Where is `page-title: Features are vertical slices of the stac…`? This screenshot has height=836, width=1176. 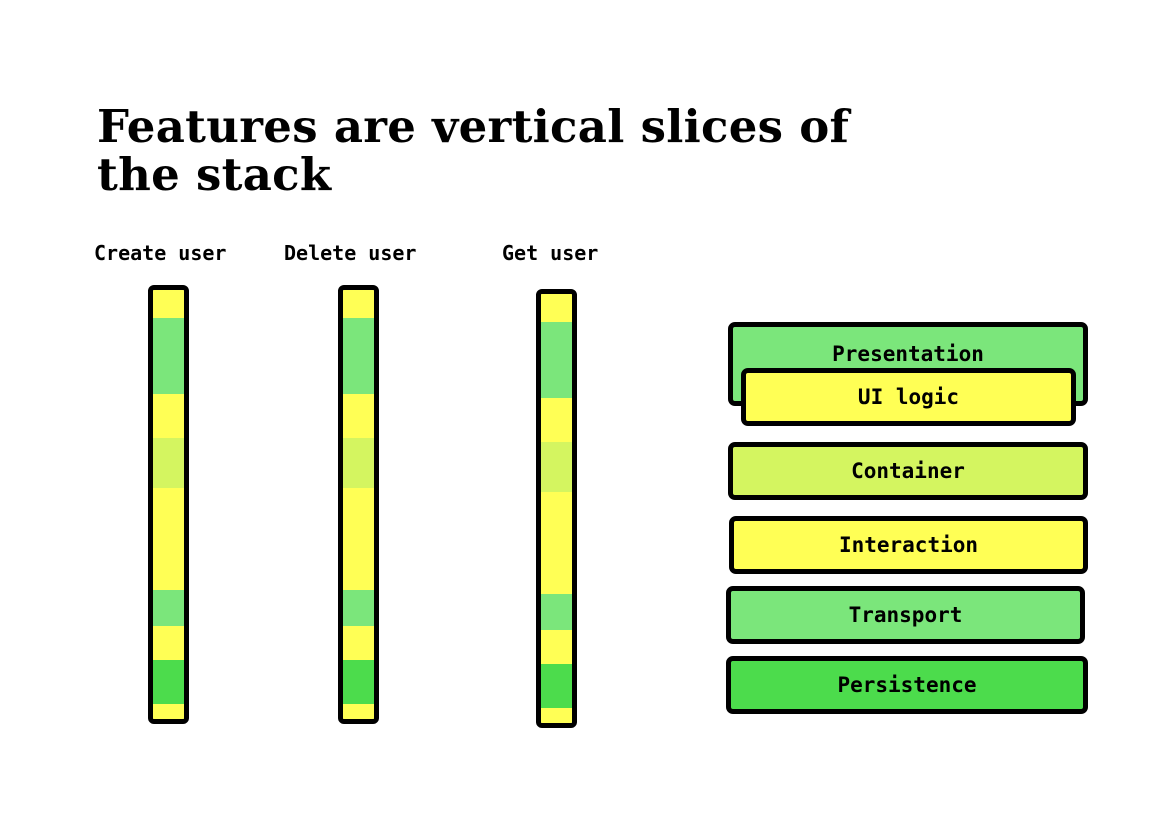 page-title: Features are vertical slices of the stac… is located at coordinates (473, 150).